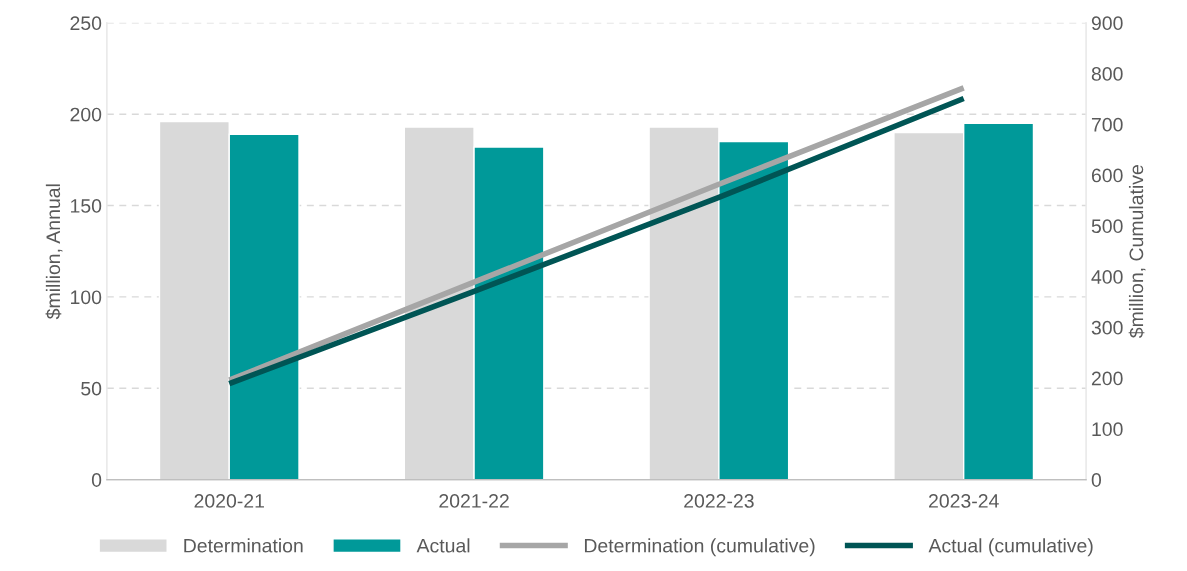 Image resolution: width=1187 pixels, height=571 pixels. I want to click on y2-tick-label: 500, so click(1107, 226).